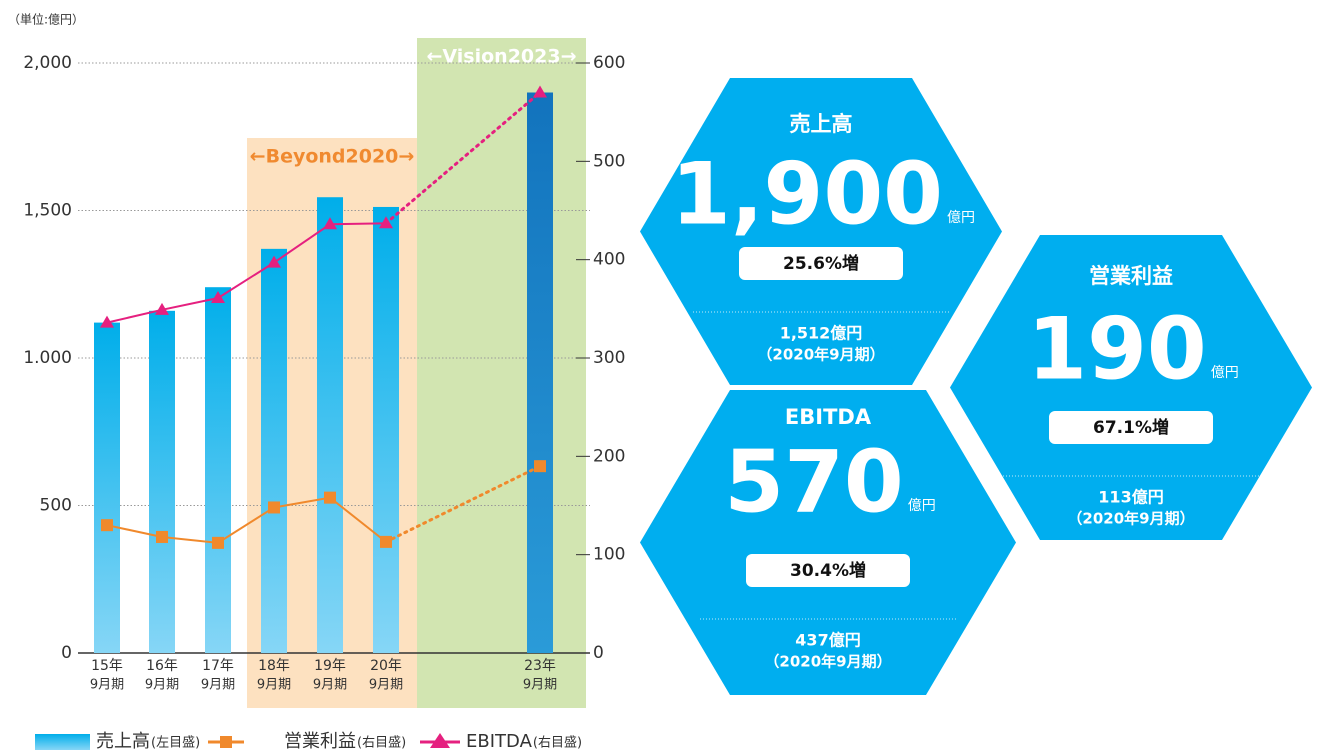 This screenshot has width=1324, height=751. What do you see at coordinates (821, 333) in the screenshot?
I see `card-base: 1,512億円` at bounding box center [821, 333].